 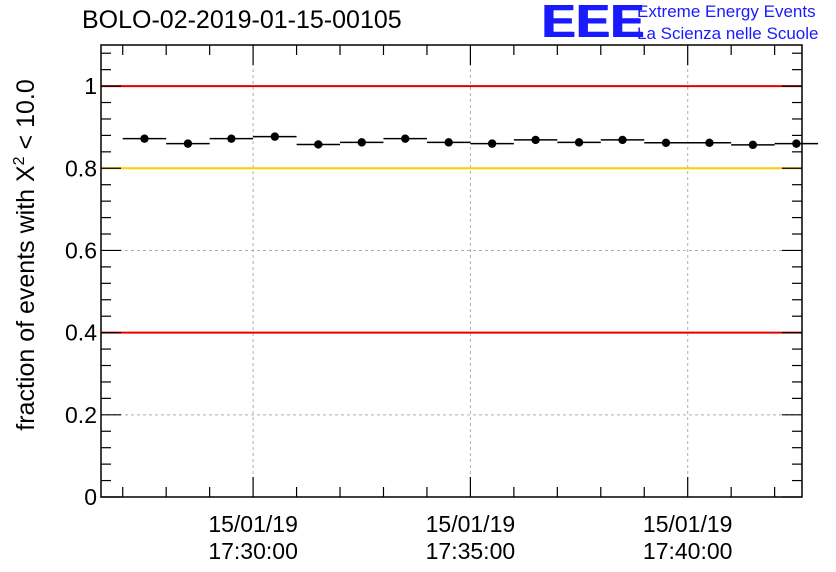 What do you see at coordinates (26, 173) in the screenshot?
I see `y-axis-label-symbol: X` at bounding box center [26, 173].